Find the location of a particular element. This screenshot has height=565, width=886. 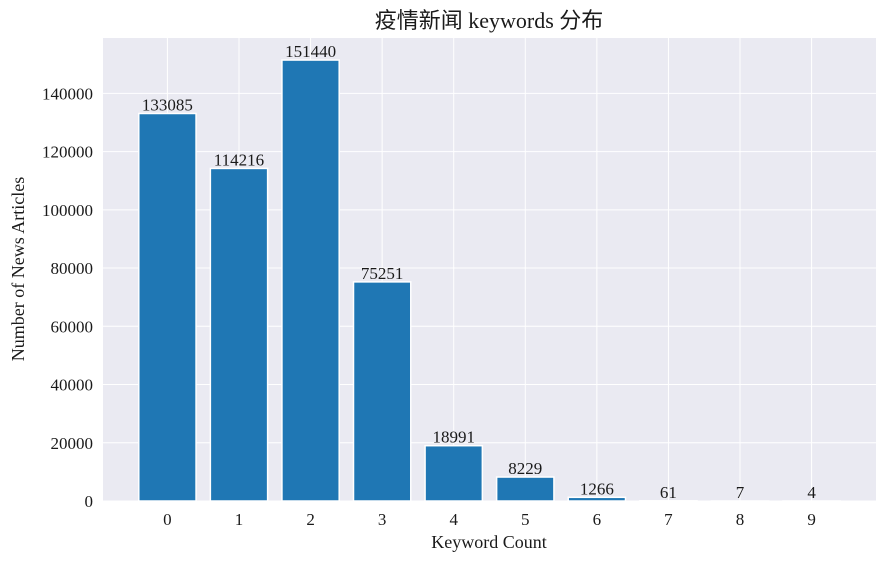

bar-value-label: 151440 is located at coordinates (310, 51).